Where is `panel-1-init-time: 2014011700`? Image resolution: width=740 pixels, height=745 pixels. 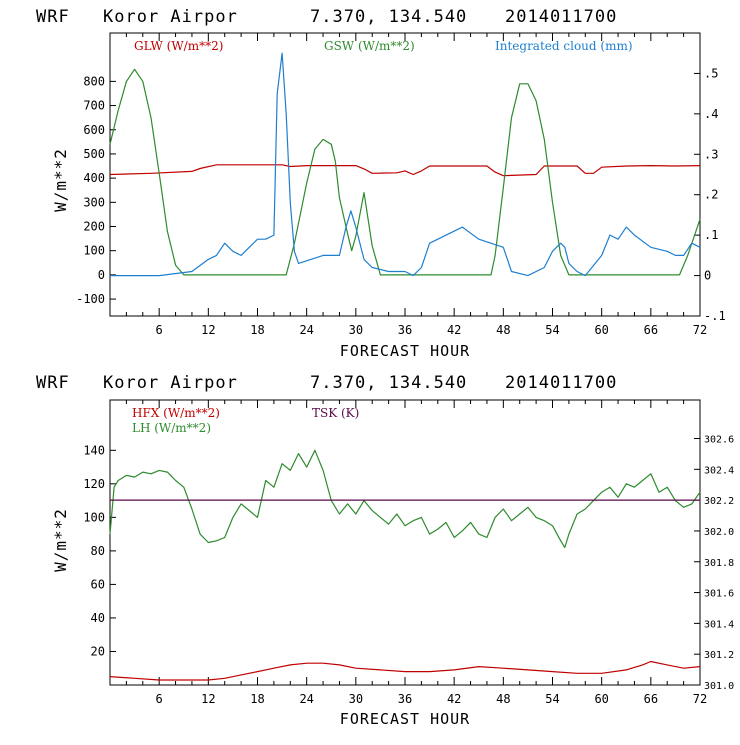 panel-1-init-time: 2014011700 is located at coordinates (561, 17).